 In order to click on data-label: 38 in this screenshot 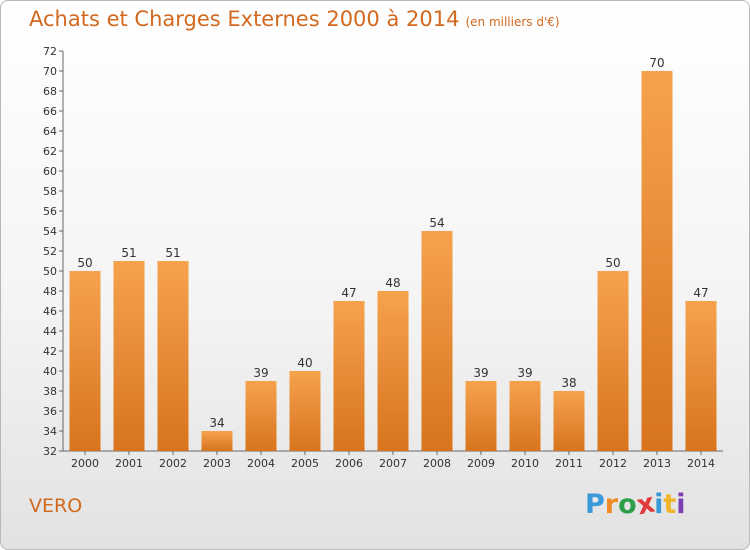, I will do `click(568, 383)`.